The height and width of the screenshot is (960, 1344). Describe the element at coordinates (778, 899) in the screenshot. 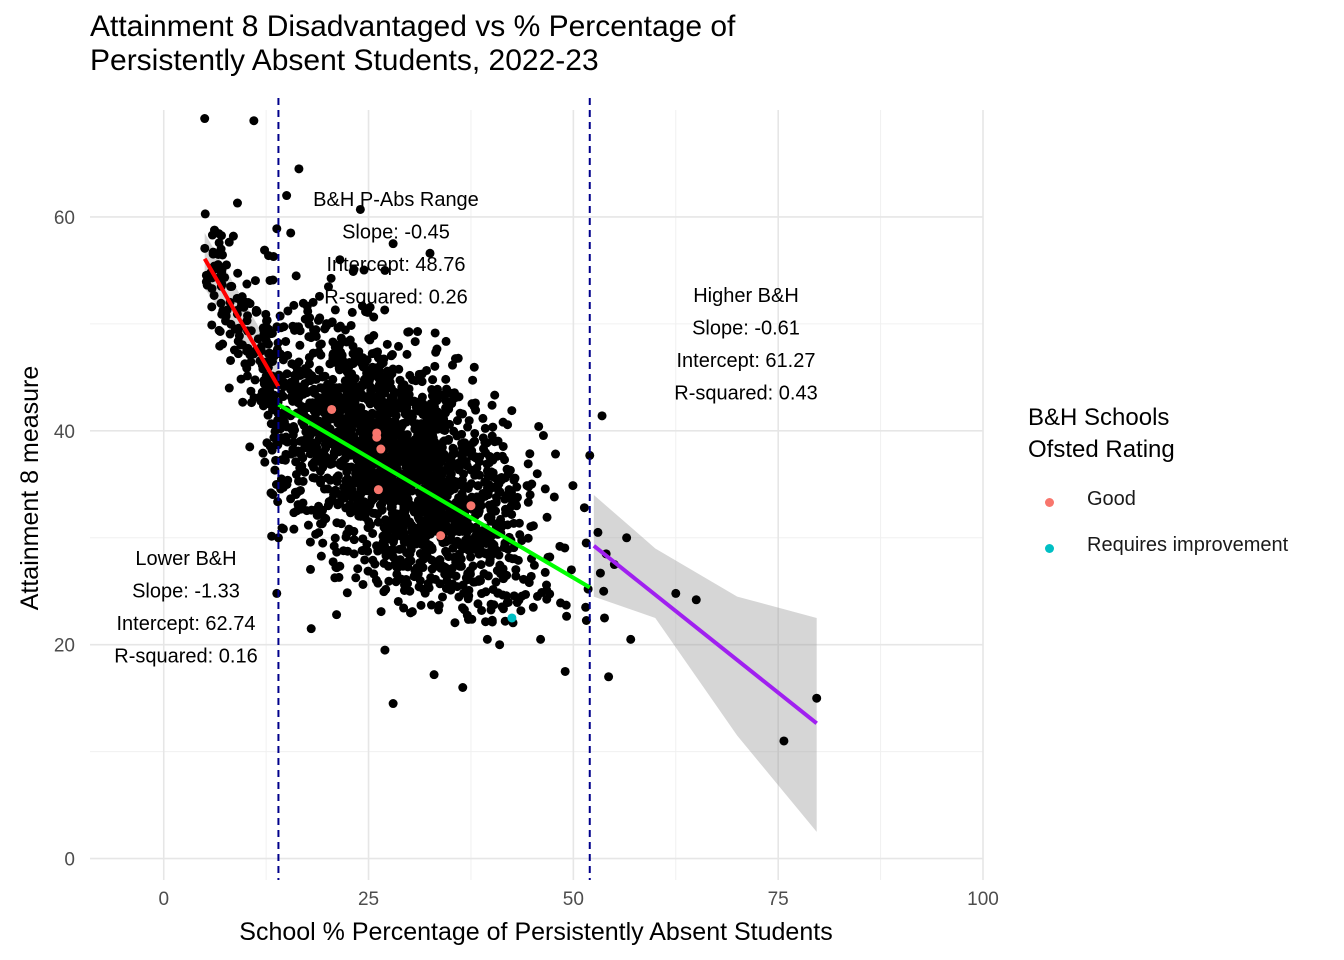

I see `x-tick-label: 75` at that location.